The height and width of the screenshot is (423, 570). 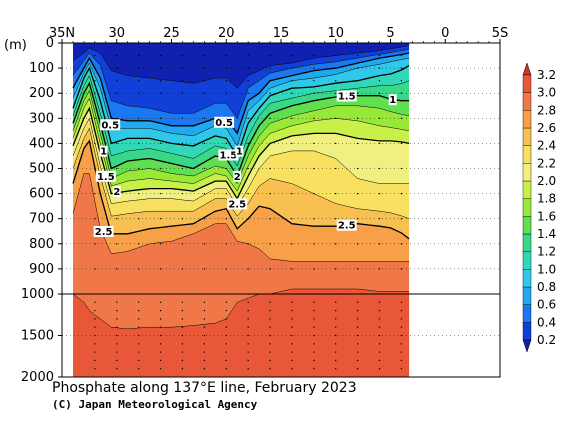 What do you see at coordinates (41, 244) in the screenshot?
I see `y-tick-label: 800` at bounding box center [41, 244].